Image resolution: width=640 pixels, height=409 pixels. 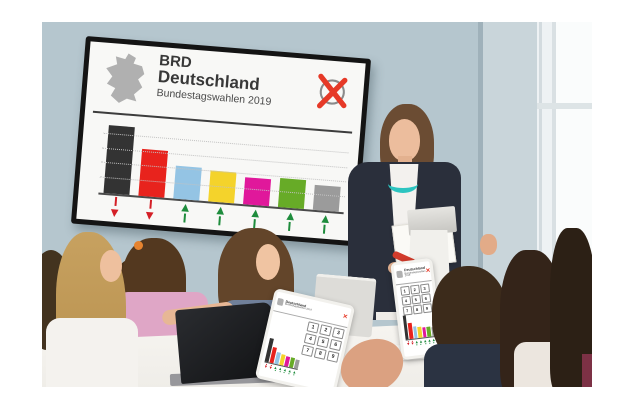 What do you see at coordinates (283, 356) in the screenshot?
I see `mini-chart-wrap: ▼ ▼ ▲ ▲ ▲ ▲ ▲` at bounding box center [283, 356].